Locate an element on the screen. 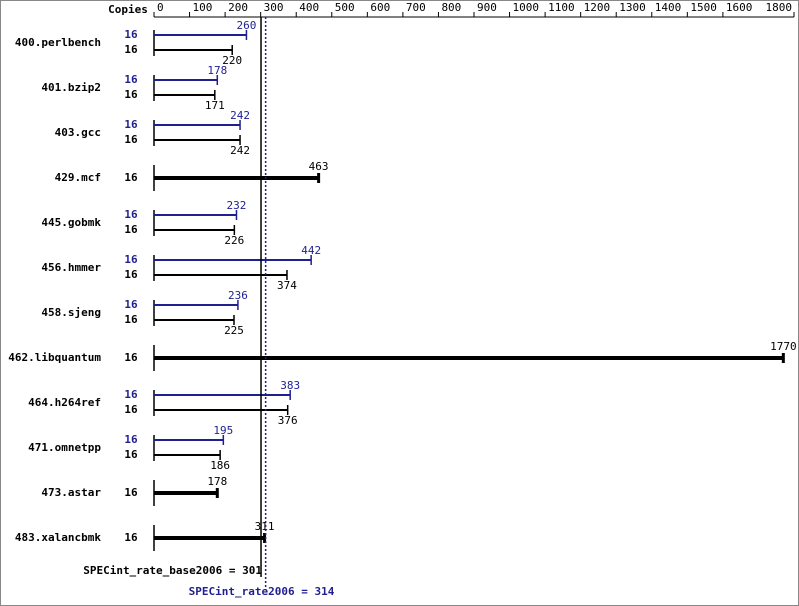  x-tick-label: 700 is located at coordinates (416, 7).